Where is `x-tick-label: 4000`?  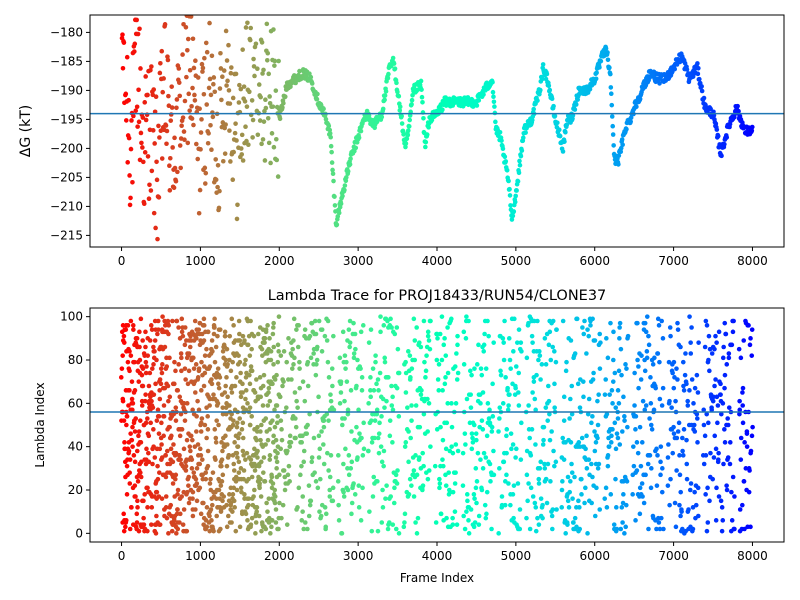 x-tick-label: 4000 is located at coordinates (437, 261).